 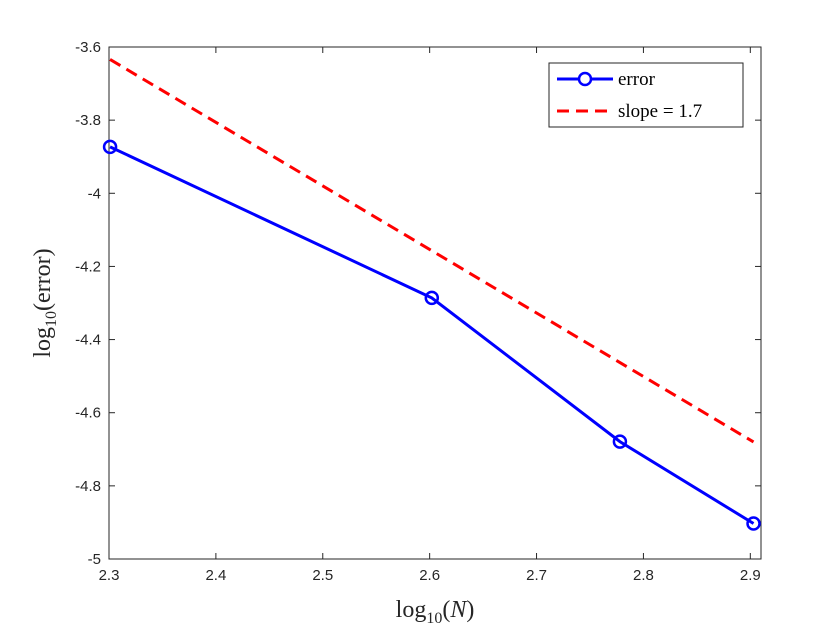 What do you see at coordinates (429, 575) in the screenshot?
I see `x-tick-label: 2.6` at bounding box center [429, 575].